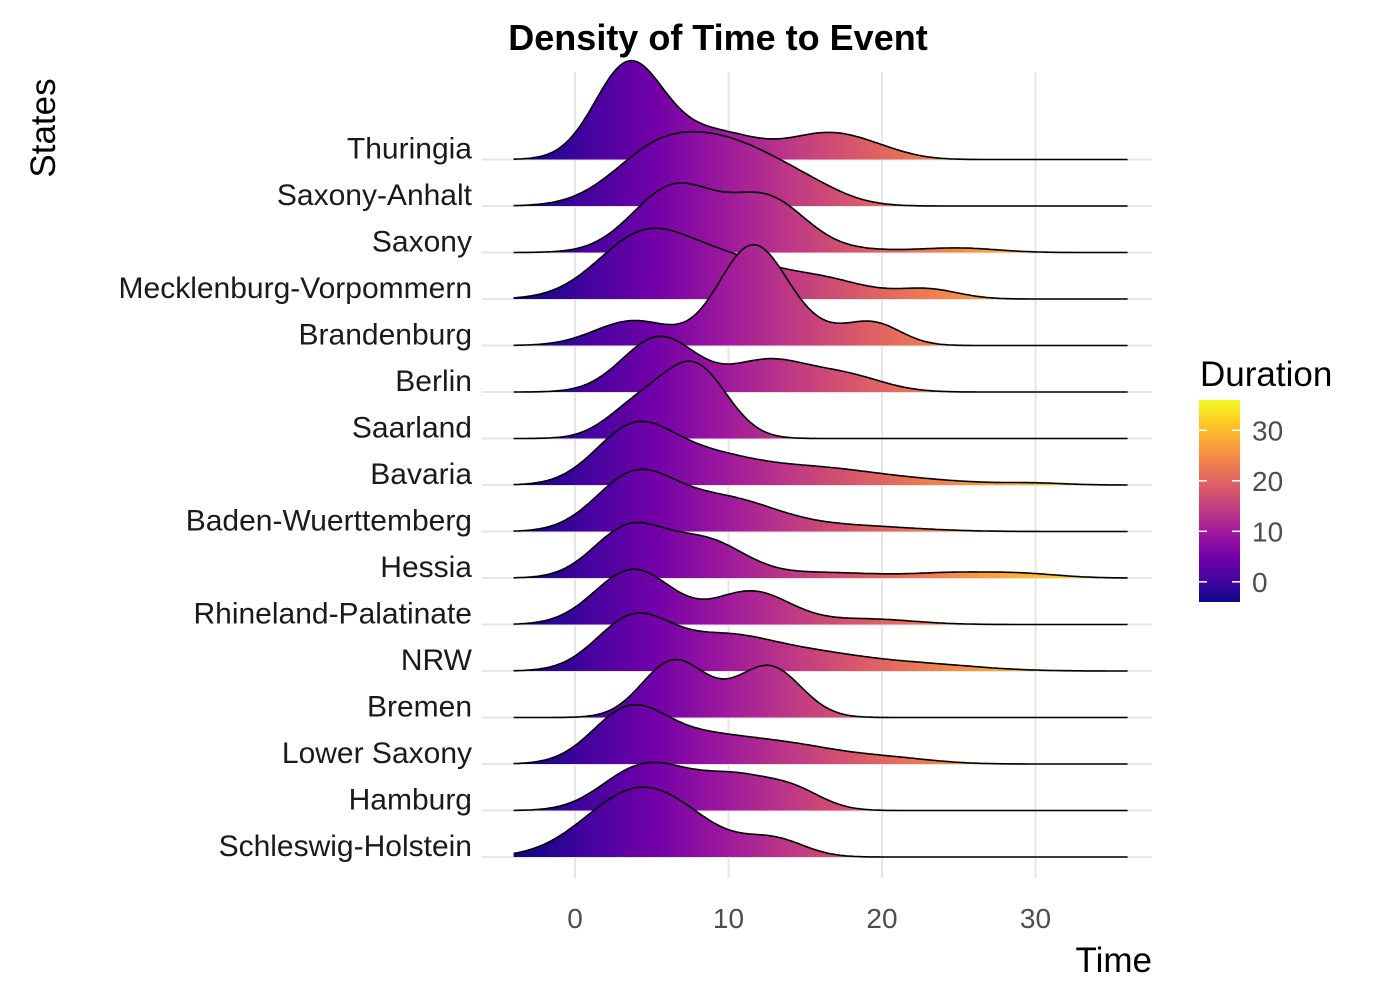  I want to click on legend-tick-label: 20, so click(1267, 481).